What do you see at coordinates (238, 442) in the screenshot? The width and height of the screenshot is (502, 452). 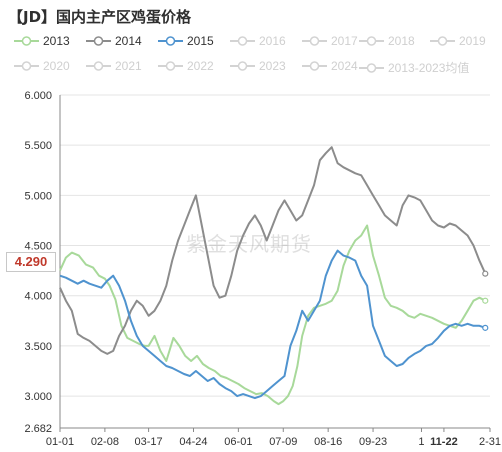 I see `x-tick-label: 06-01` at bounding box center [238, 442].